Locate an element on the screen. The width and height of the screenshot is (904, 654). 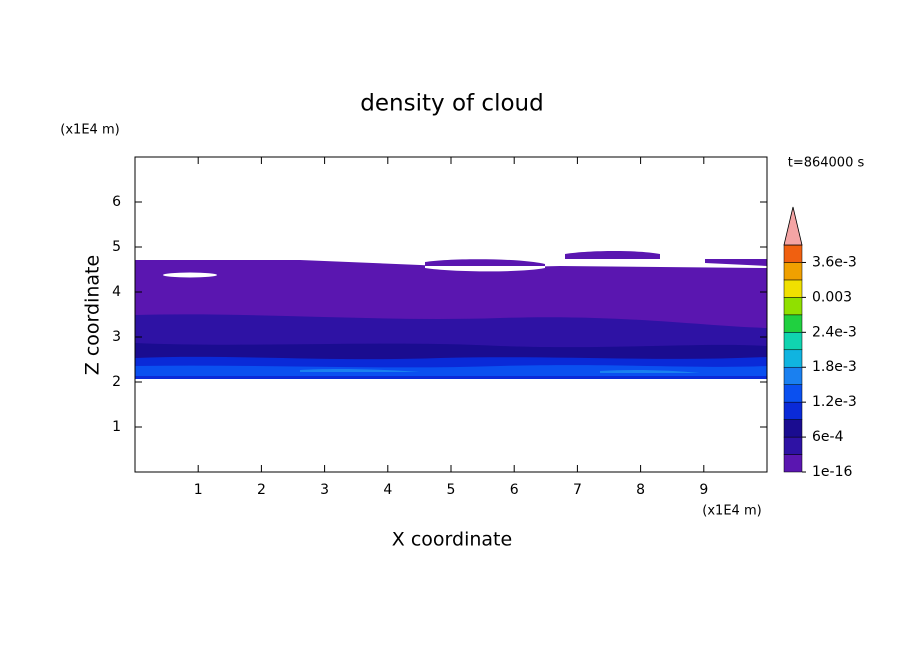
y-tick-label: 2 is located at coordinates (116, 382).